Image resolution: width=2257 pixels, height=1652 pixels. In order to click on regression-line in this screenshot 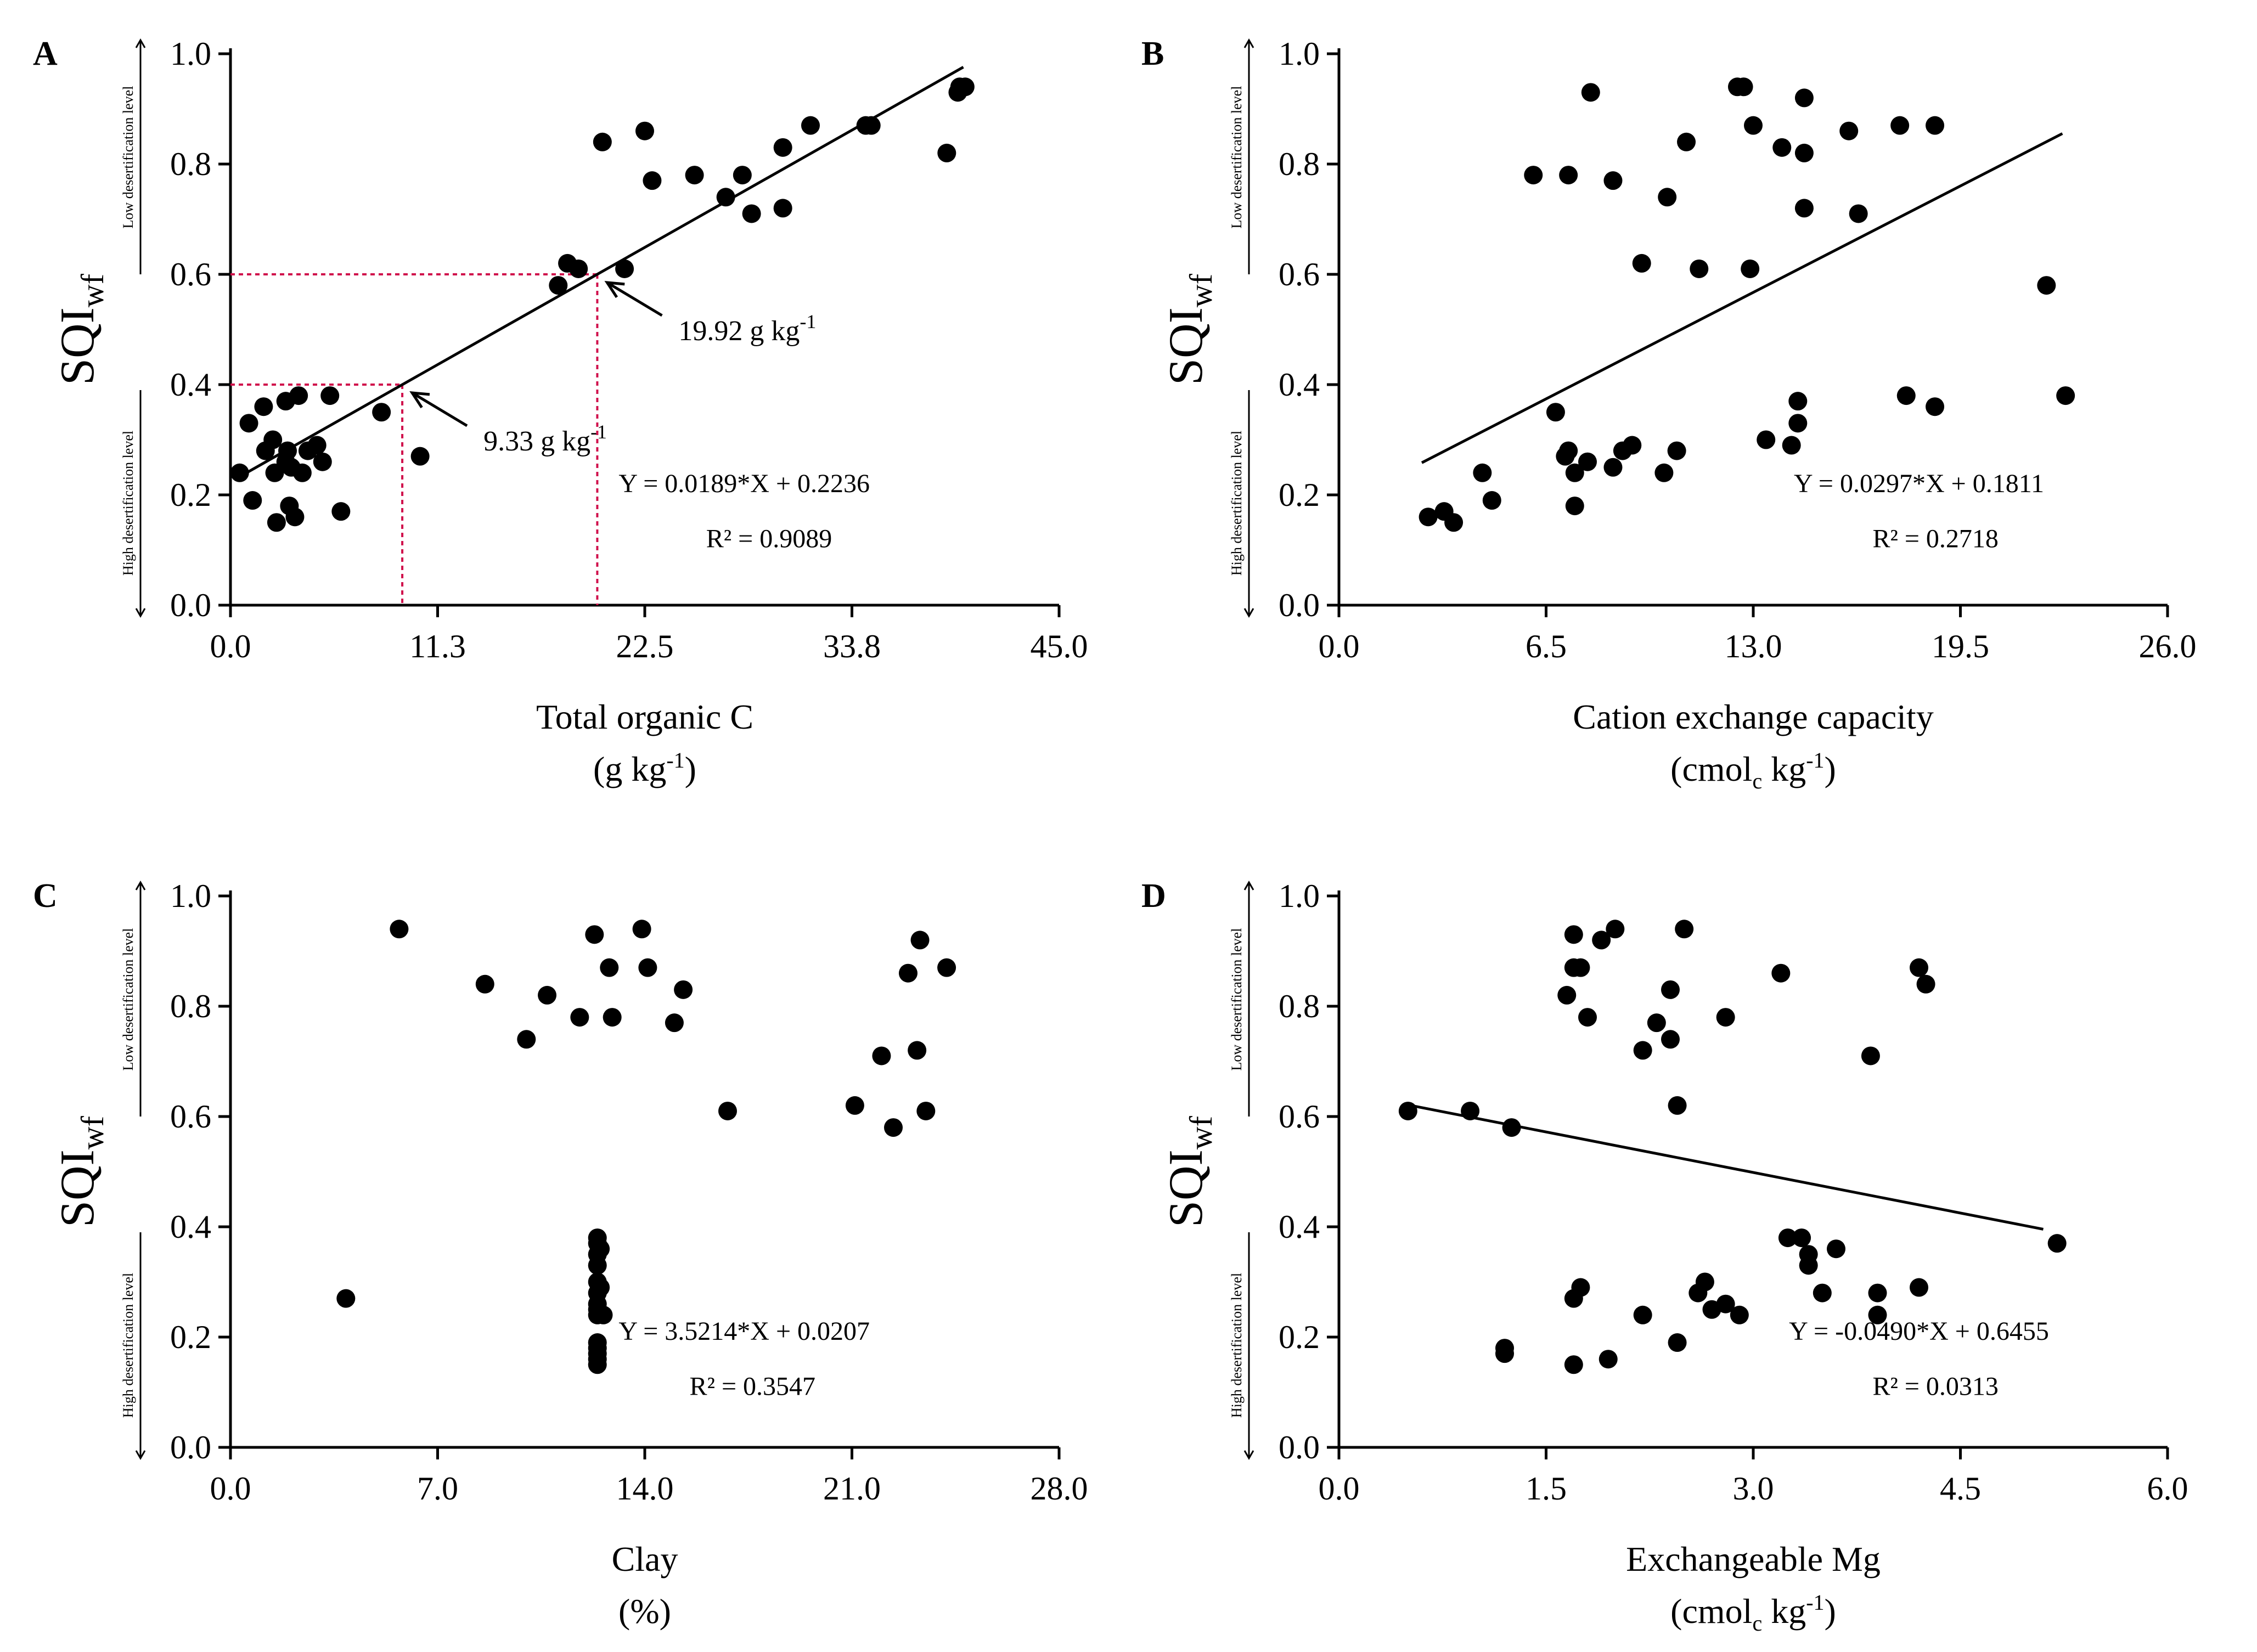, I will do `click(601, 272)`.